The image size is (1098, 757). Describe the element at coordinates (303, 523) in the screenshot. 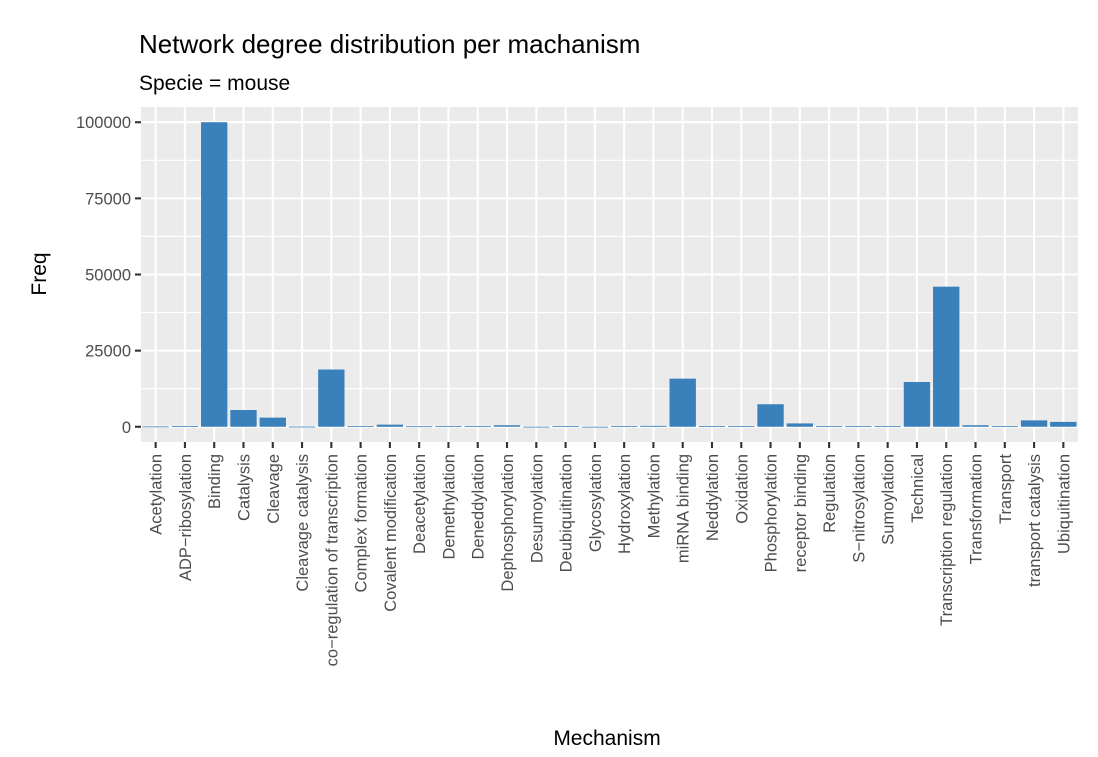

I see `x-tick-label: Cleavage catalysis` at that location.